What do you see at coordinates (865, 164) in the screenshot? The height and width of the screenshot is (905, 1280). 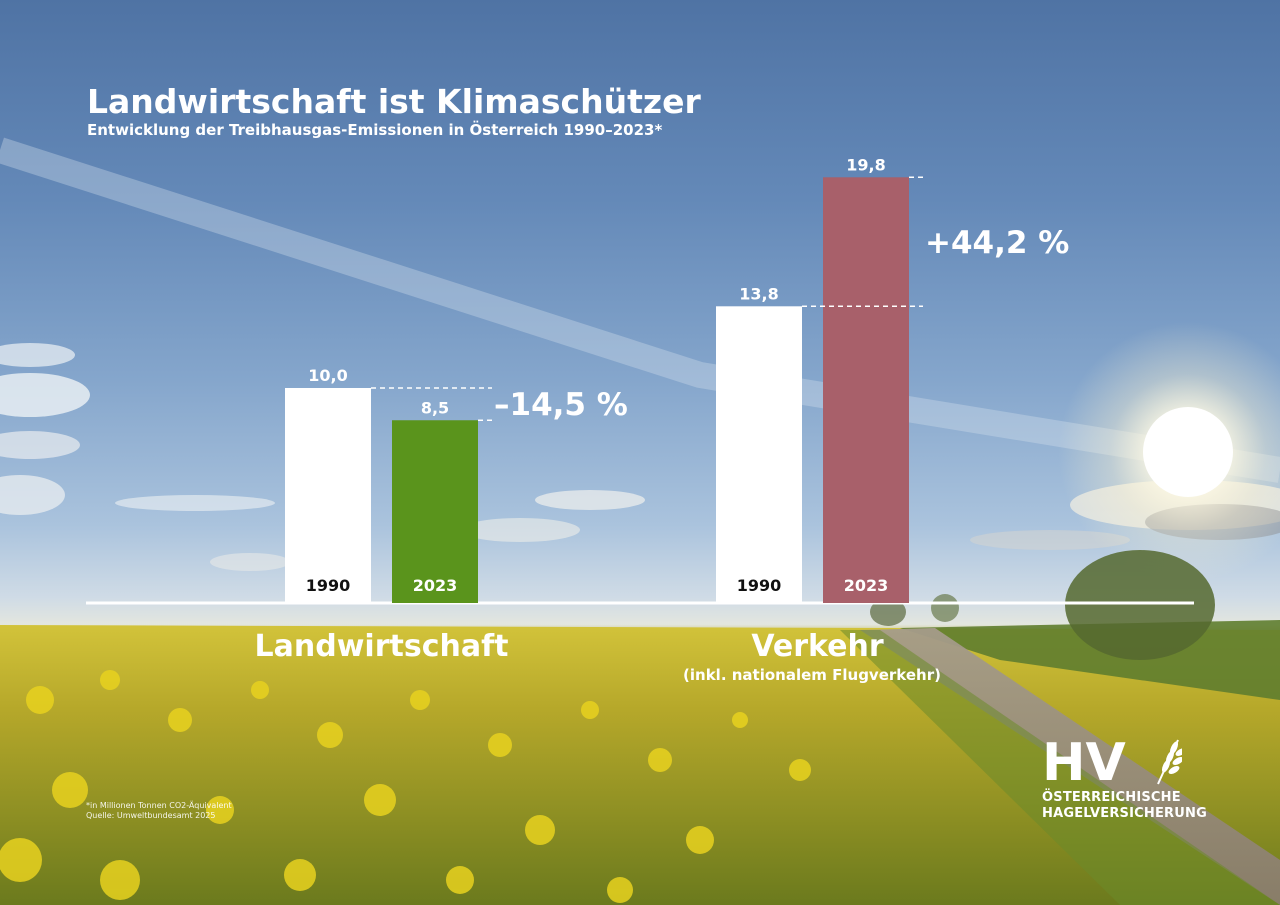 I see `value-label-verkehr-2023: 19,8` at bounding box center [865, 164].